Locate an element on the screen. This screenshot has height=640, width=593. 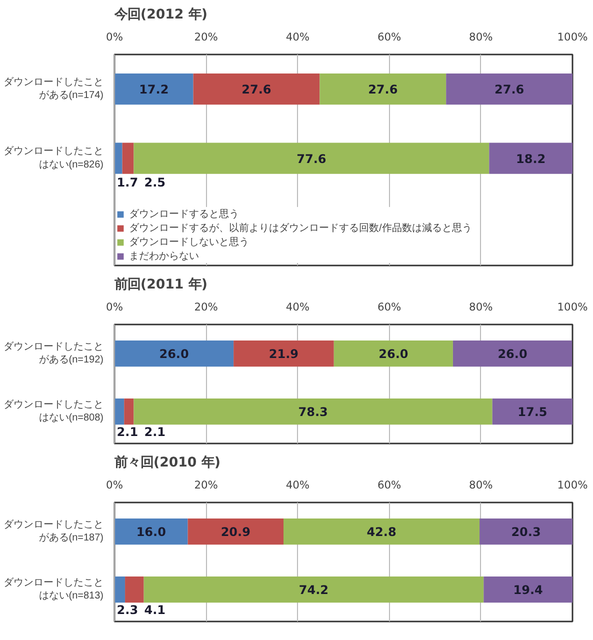
legend-label: まだわからない is located at coordinates (164, 256).